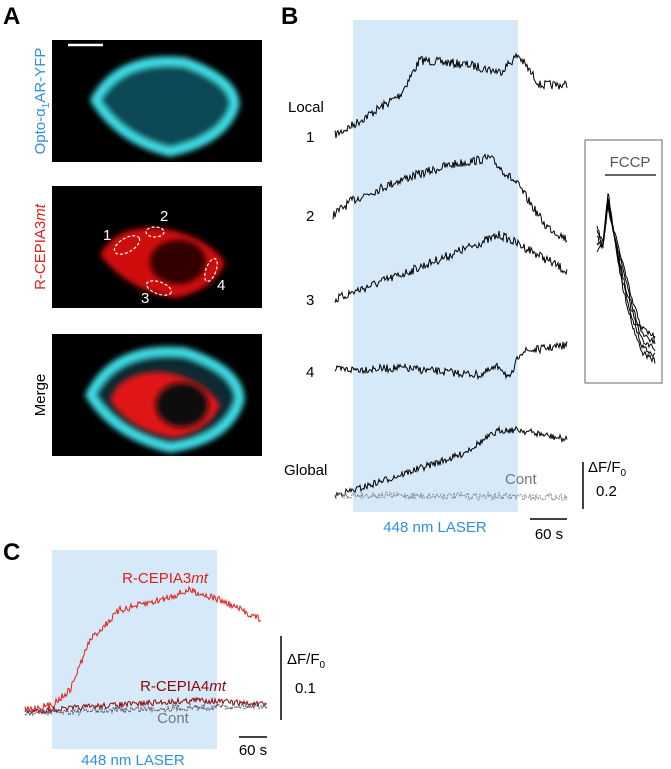 This screenshot has width=671, height=769. I want to click on trace-label: 1, so click(310, 137).